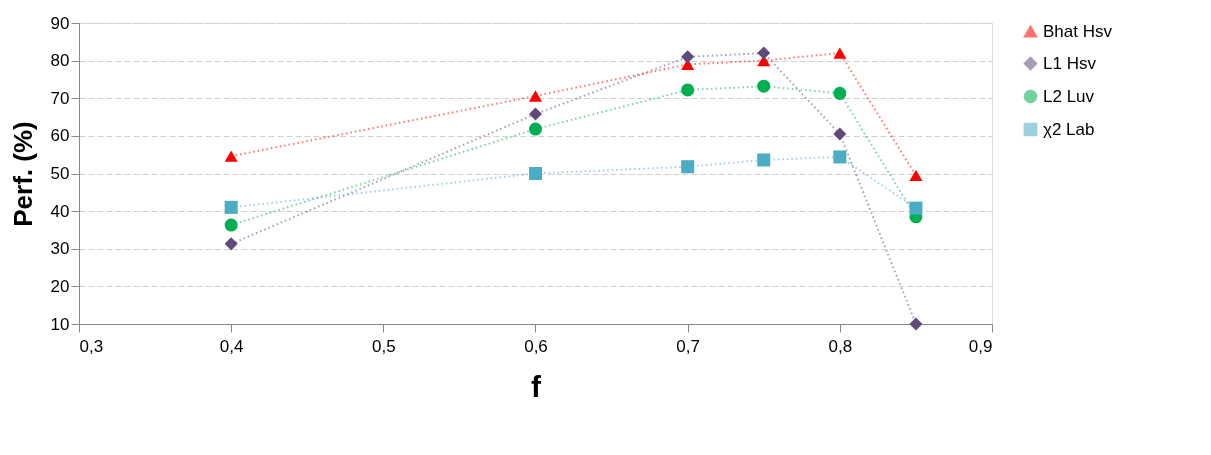  What do you see at coordinates (536, 386) in the screenshot?
I see `x-axis-title: f` at bounding box center [536, 386].